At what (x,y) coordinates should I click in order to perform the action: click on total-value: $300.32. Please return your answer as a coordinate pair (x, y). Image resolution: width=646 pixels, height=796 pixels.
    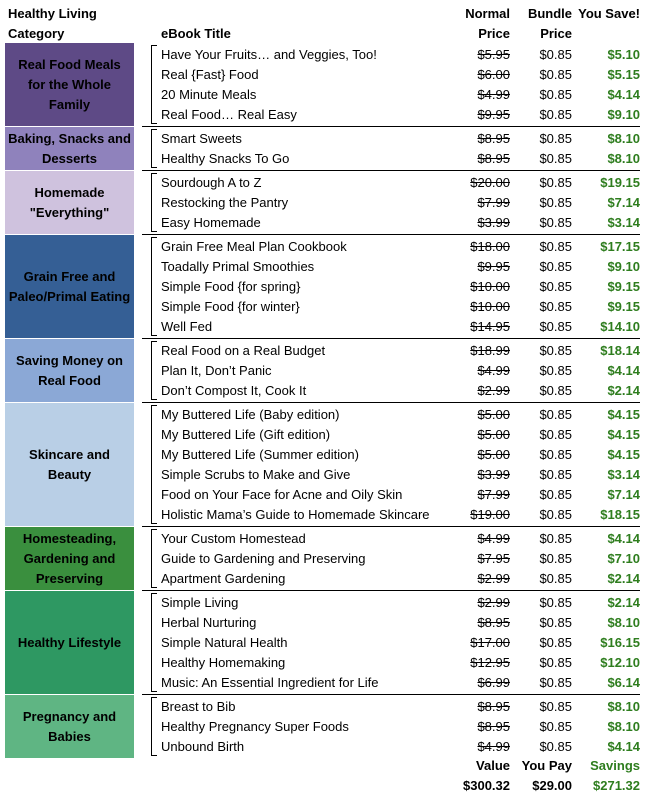
    Looking at the image, I should click on (486, 785).